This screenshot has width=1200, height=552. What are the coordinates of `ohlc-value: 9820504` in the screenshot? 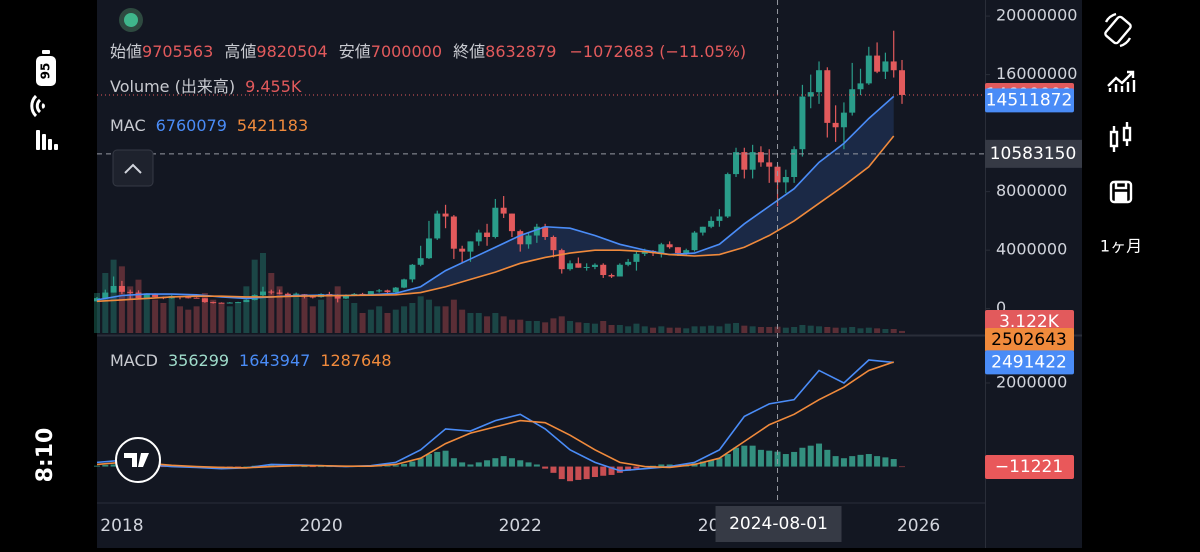 It's located at (291, 51).